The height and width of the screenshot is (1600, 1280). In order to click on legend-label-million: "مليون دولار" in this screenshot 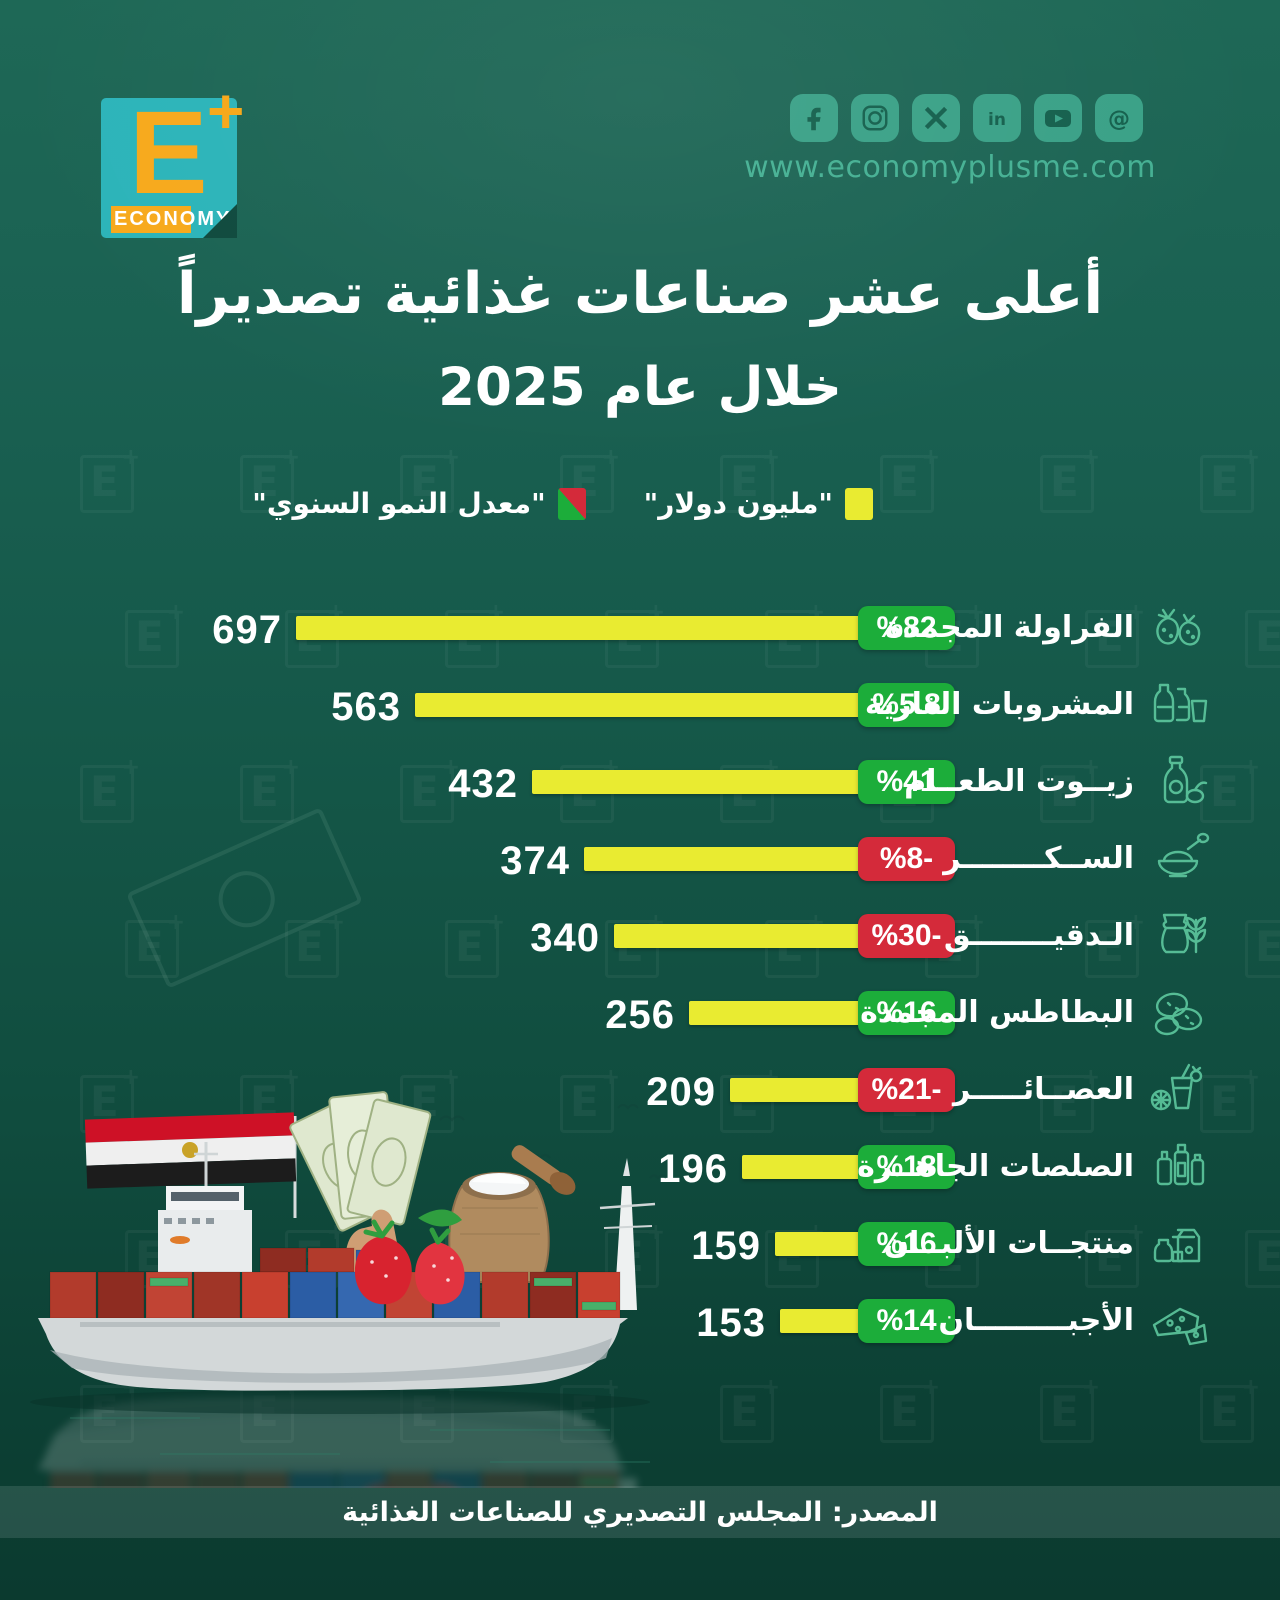, I will do `click(738, 503)`.